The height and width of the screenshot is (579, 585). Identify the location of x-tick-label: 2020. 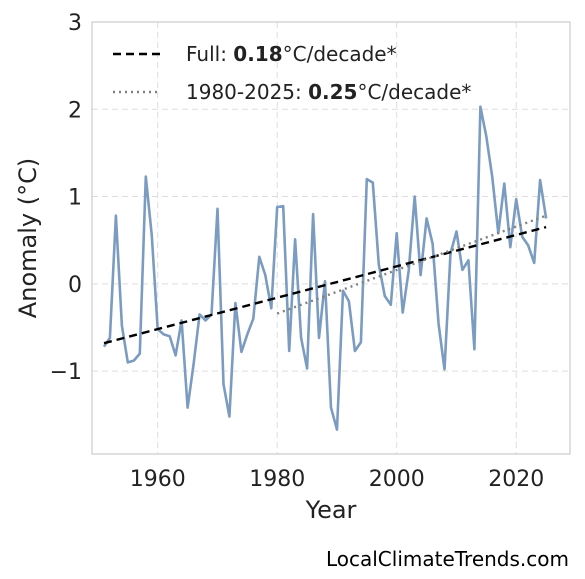
(516, 479).